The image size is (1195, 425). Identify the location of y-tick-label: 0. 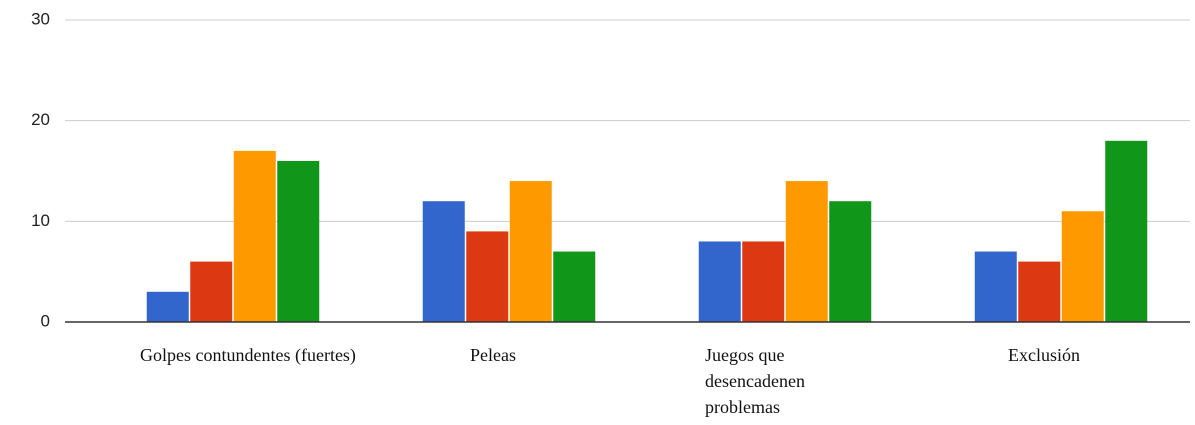
(45, 320).